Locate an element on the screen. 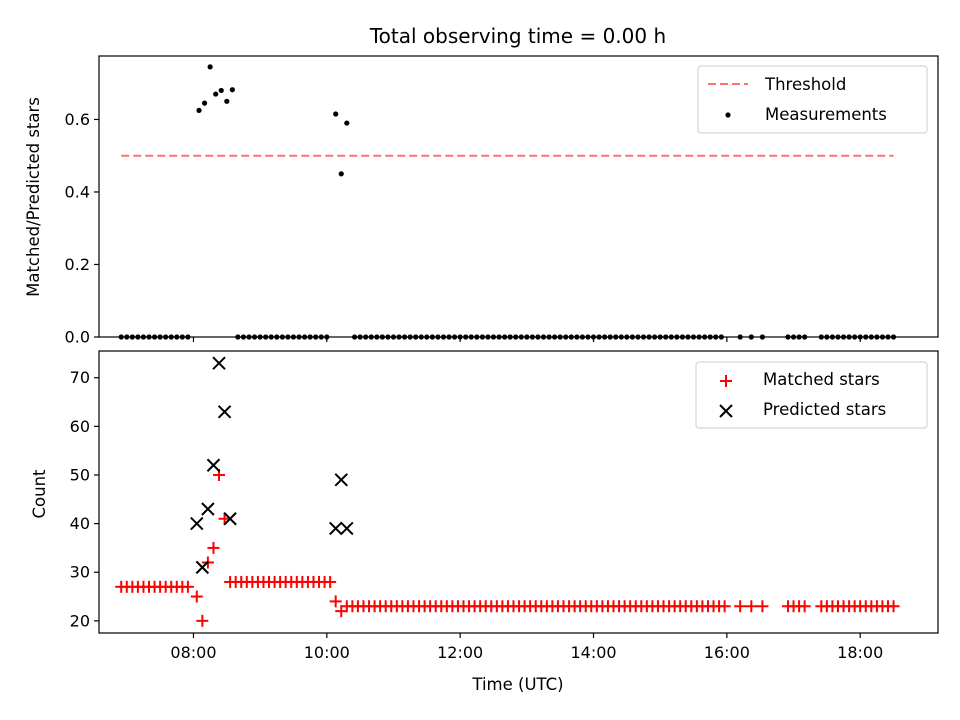  x-tick-label: 16:00 is located at coordinates (727, 652).